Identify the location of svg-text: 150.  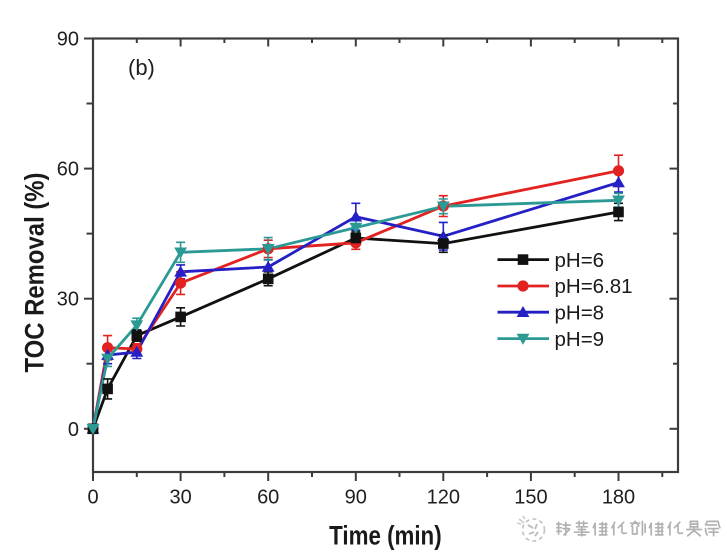
(530, 498).